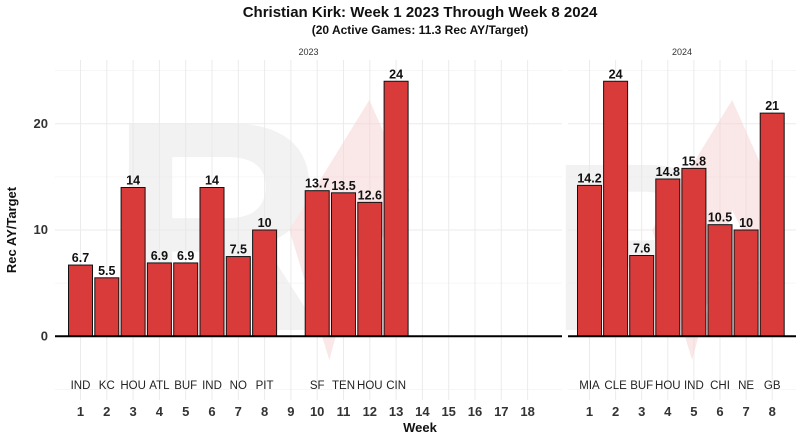 The image size is (801, 440). I want to click on y-tick-label: 20, so click(41, 123).